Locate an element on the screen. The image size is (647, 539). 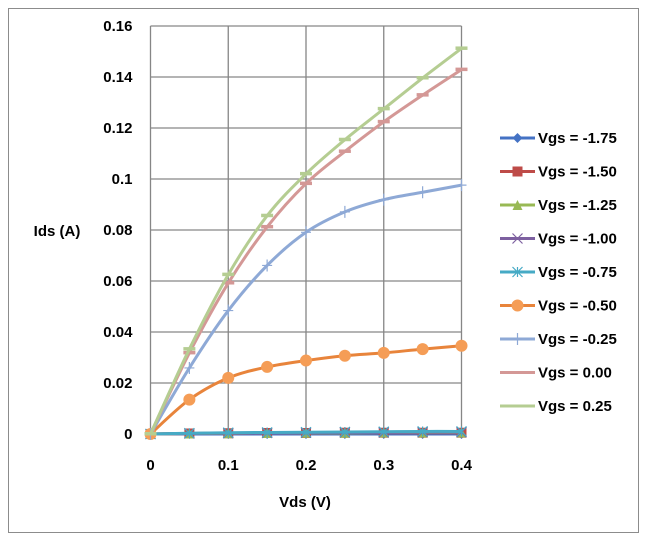
x-axis-label: Vds (V) is located at coordinates (305, 502).